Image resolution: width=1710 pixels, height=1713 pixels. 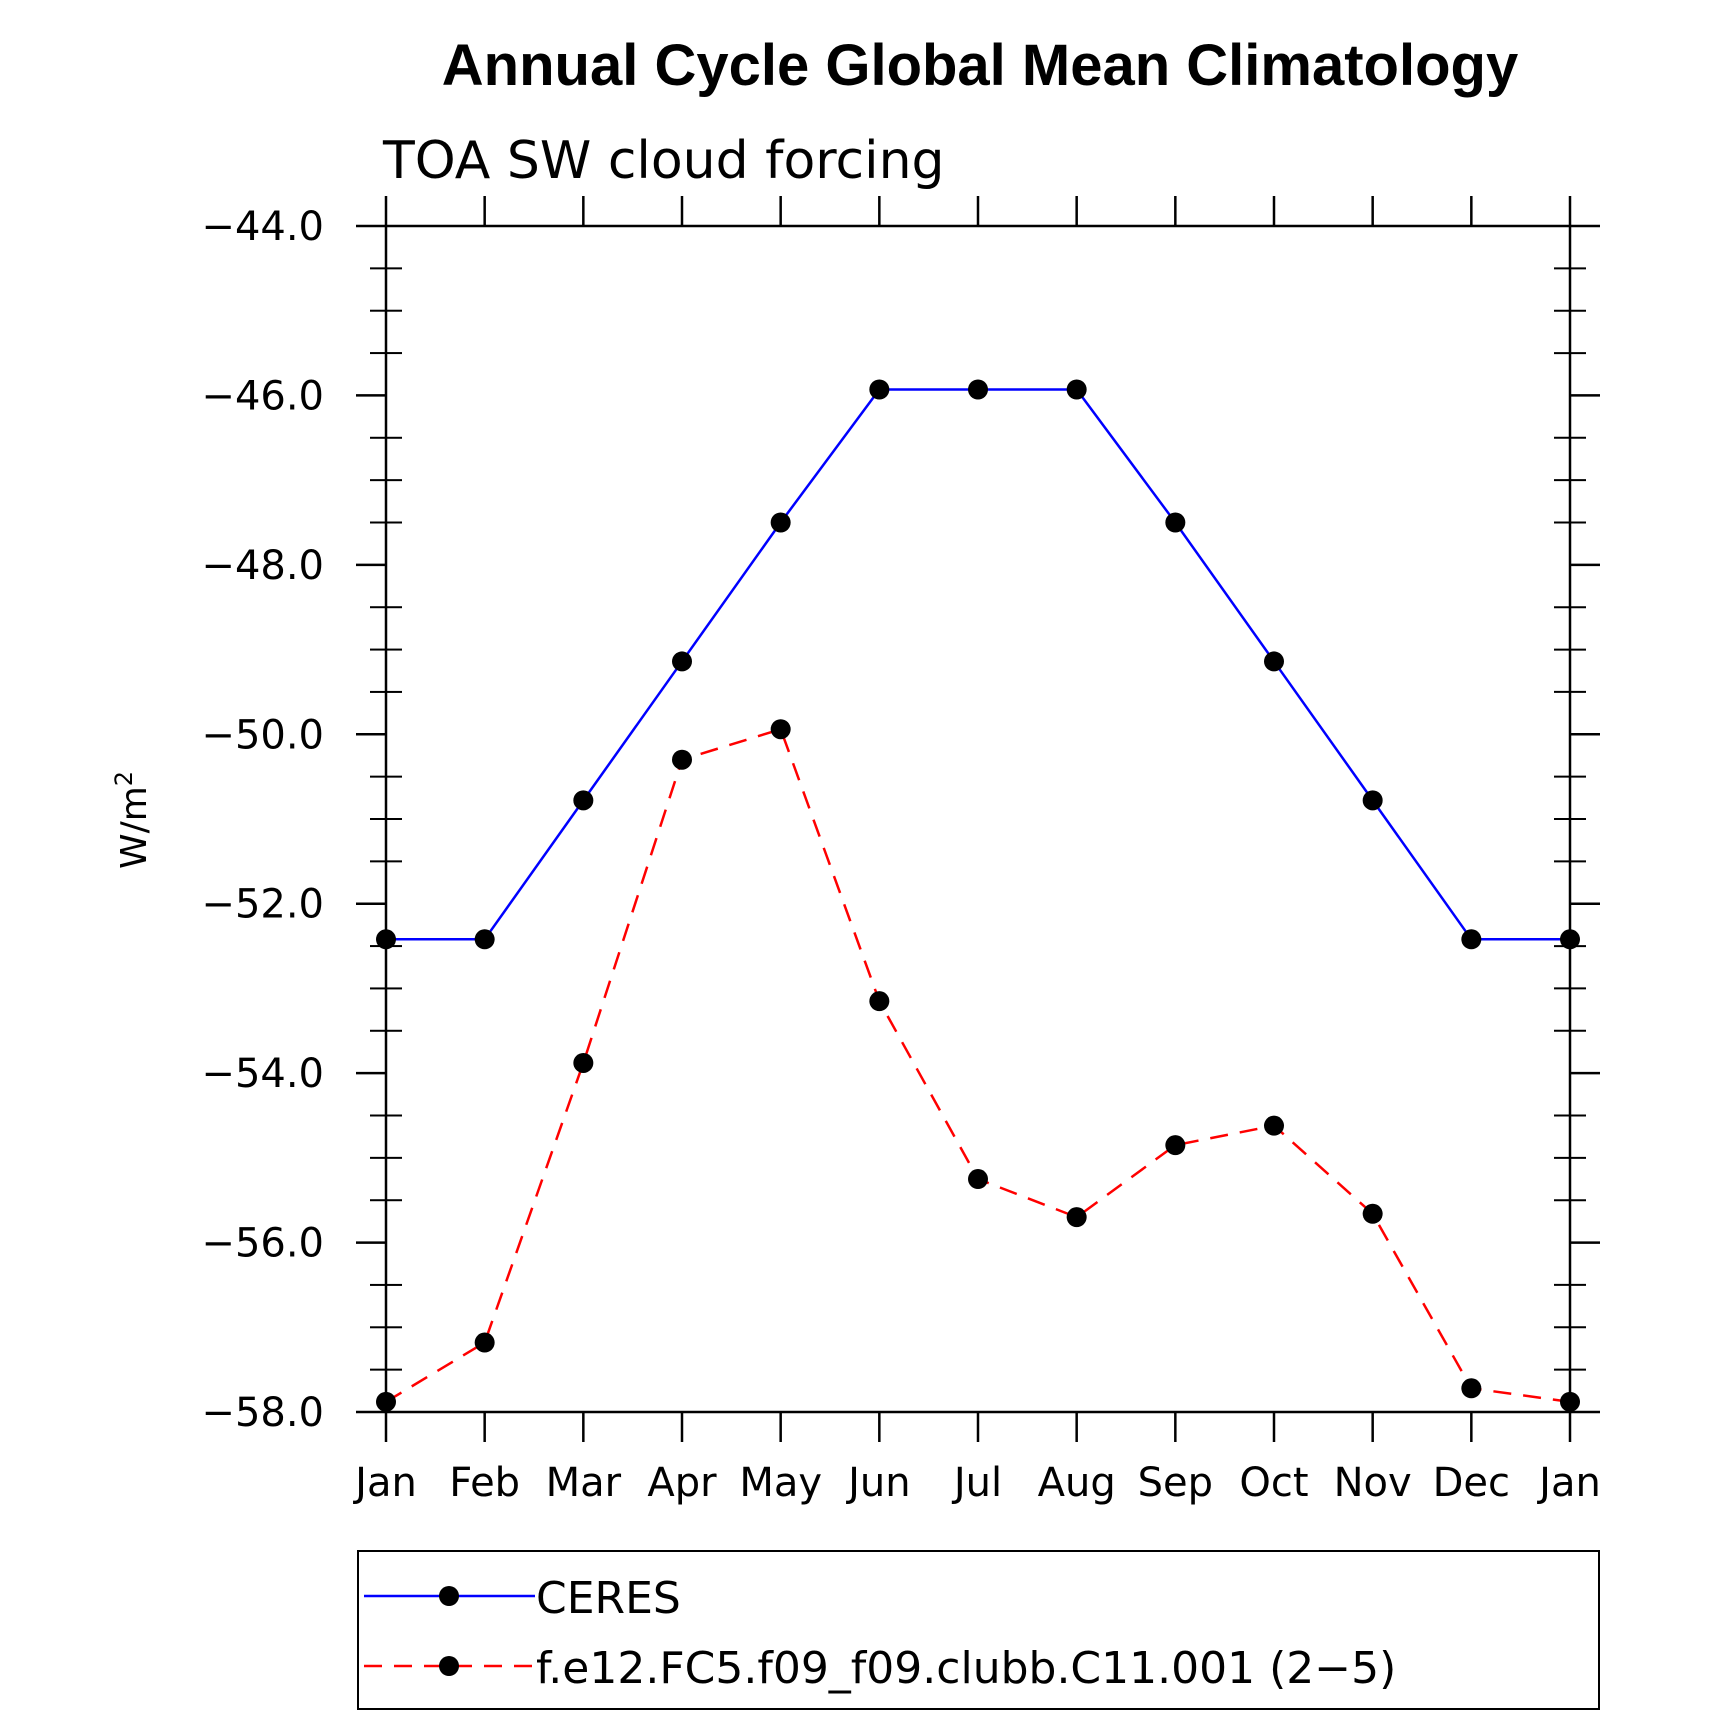 I want to click on x-tick-label: Sep, so click(x=1175, y=1483).